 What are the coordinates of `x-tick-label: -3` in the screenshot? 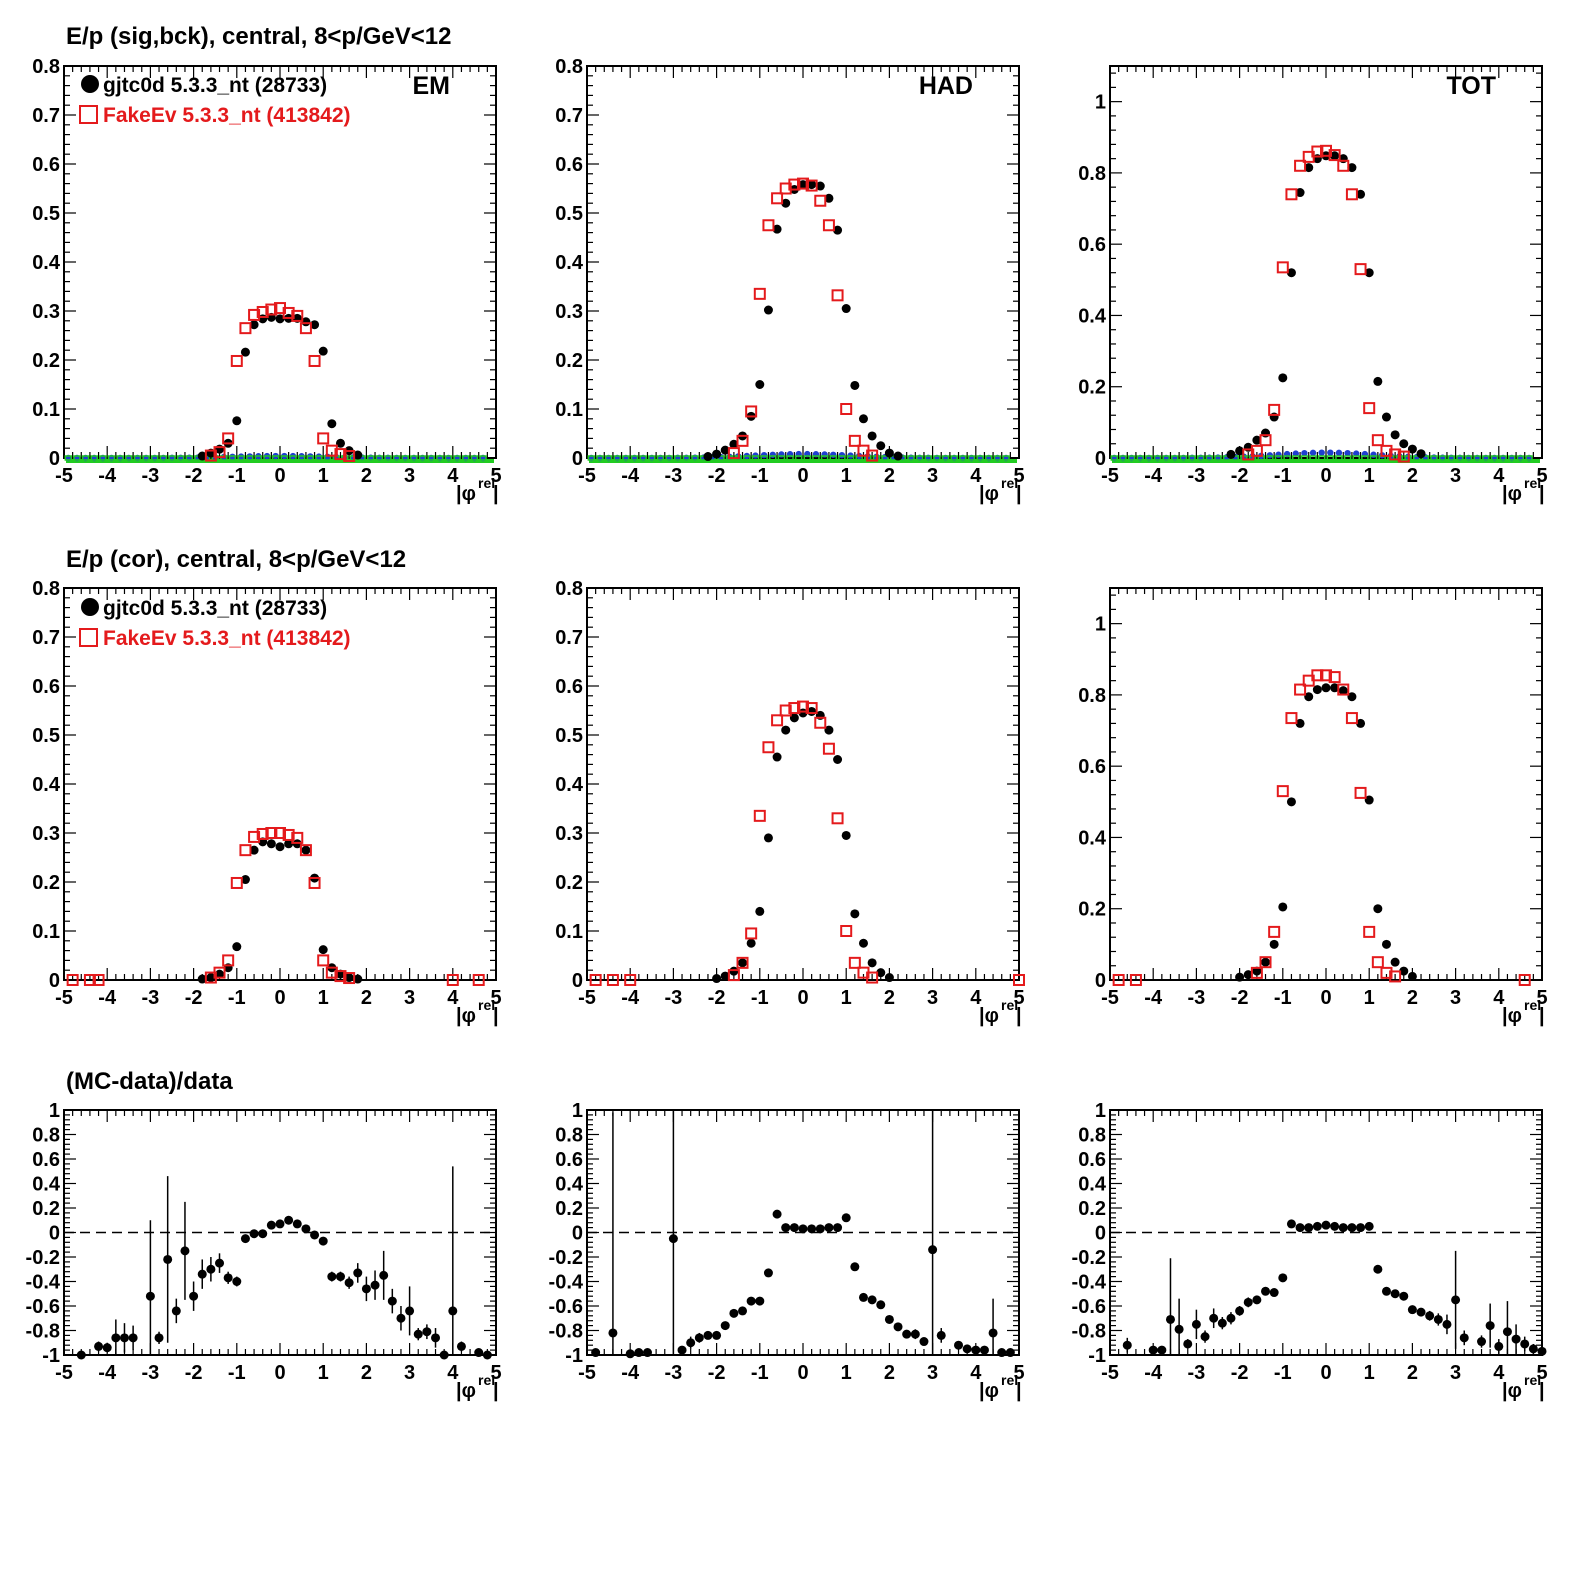 It's located at (674, 1373).